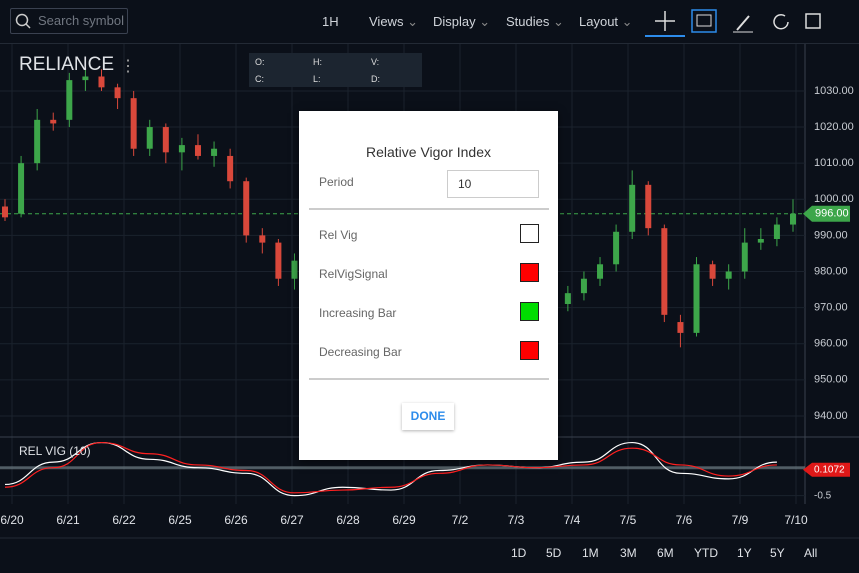 This screenshot has height=573, width=859. I want to click on y-tick-label: 1020.00, so click(834, 127).